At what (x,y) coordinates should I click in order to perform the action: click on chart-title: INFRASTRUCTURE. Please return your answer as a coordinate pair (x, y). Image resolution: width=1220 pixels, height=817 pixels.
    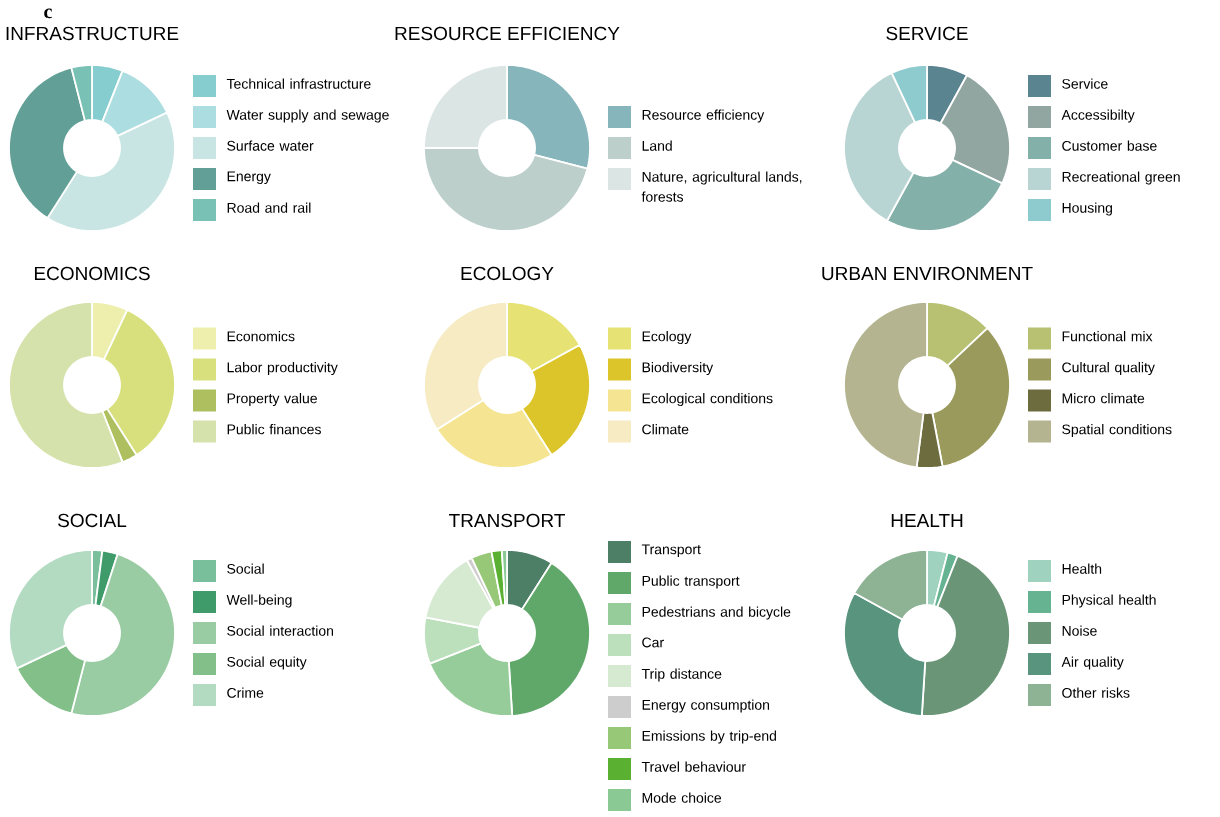
    Looking at the image, I should click on (92, 33).